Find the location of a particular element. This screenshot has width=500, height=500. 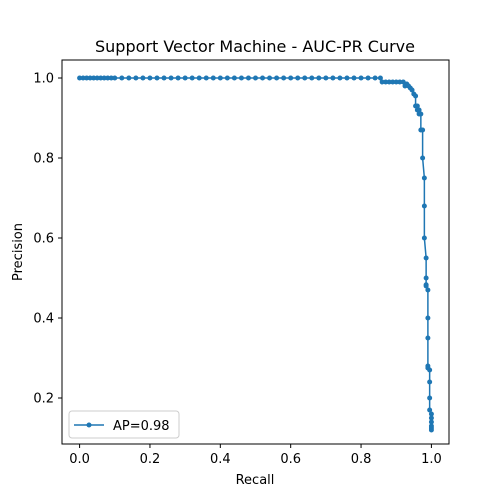

x-tick-label: 0.6 is located at coordinates (290, 459).